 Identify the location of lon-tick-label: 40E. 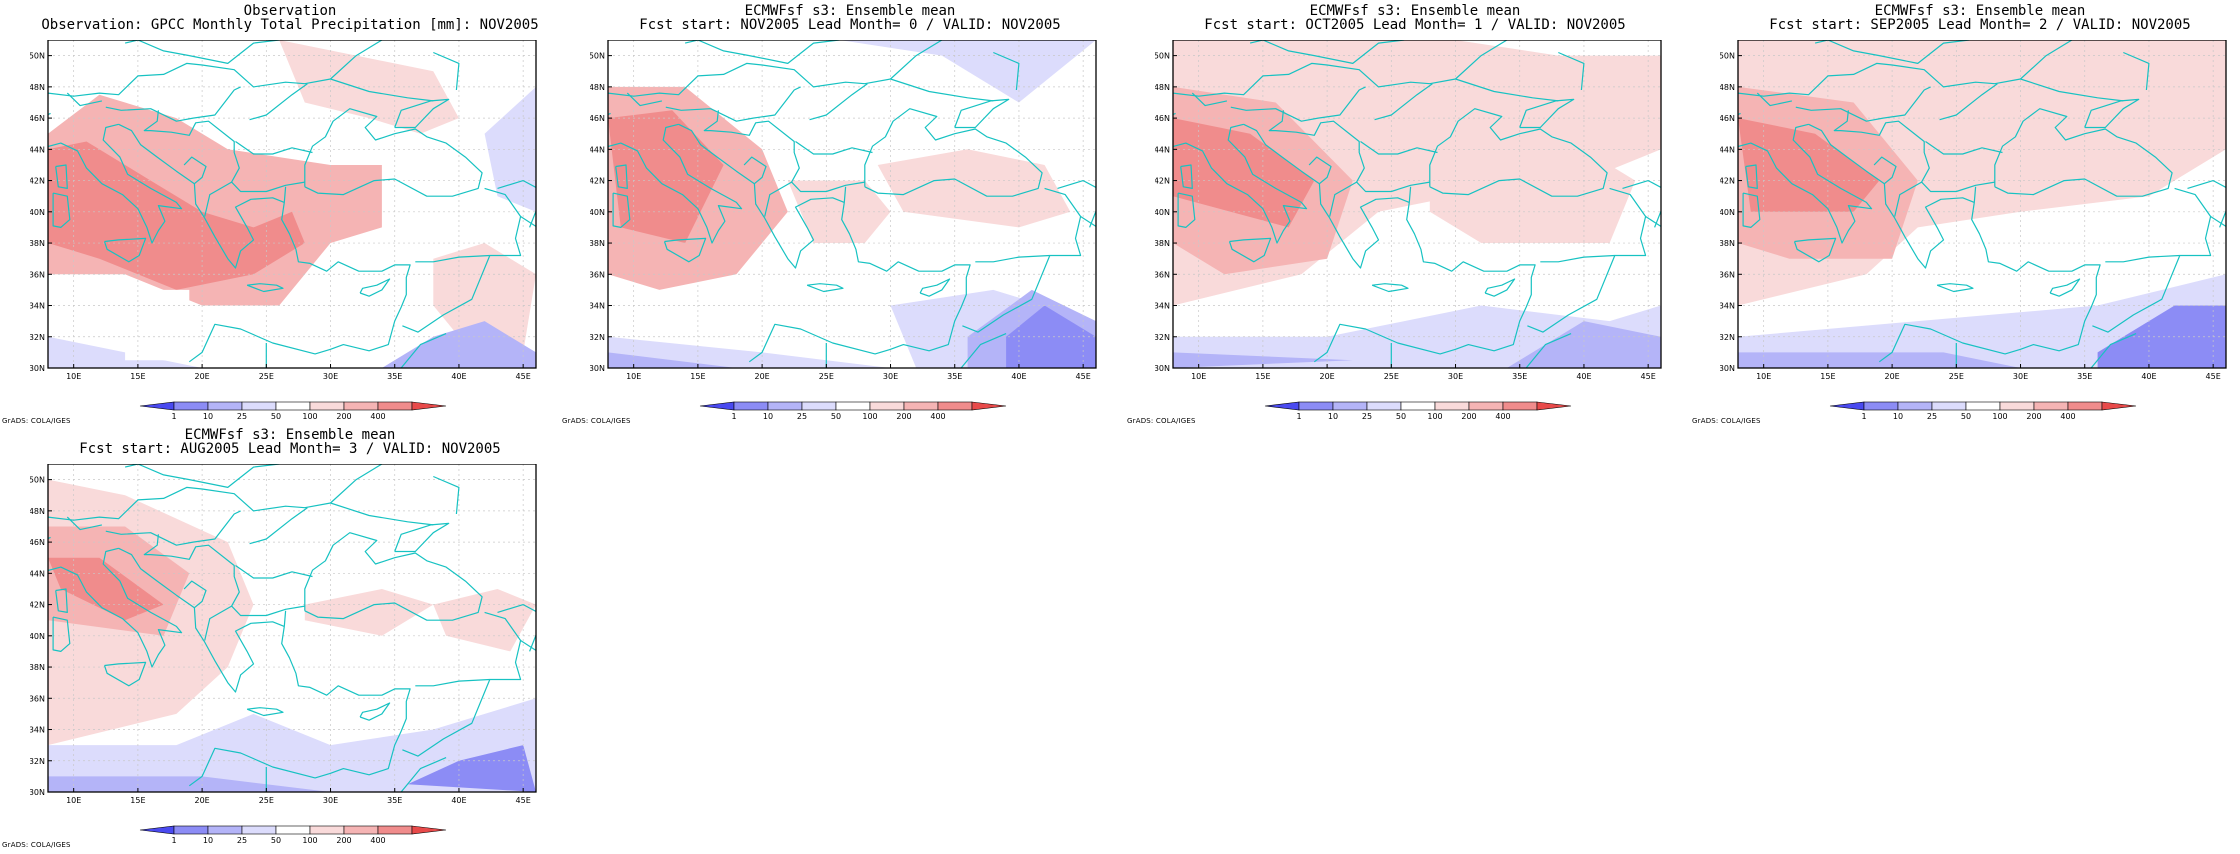
(458, 800).